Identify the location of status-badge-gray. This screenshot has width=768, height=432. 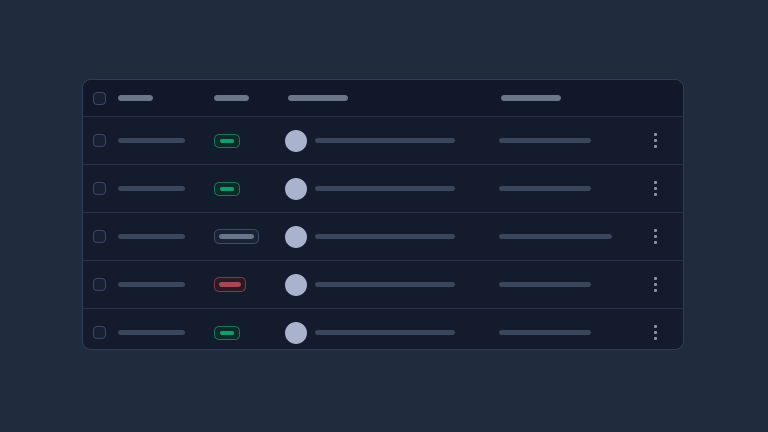
(236, 236).